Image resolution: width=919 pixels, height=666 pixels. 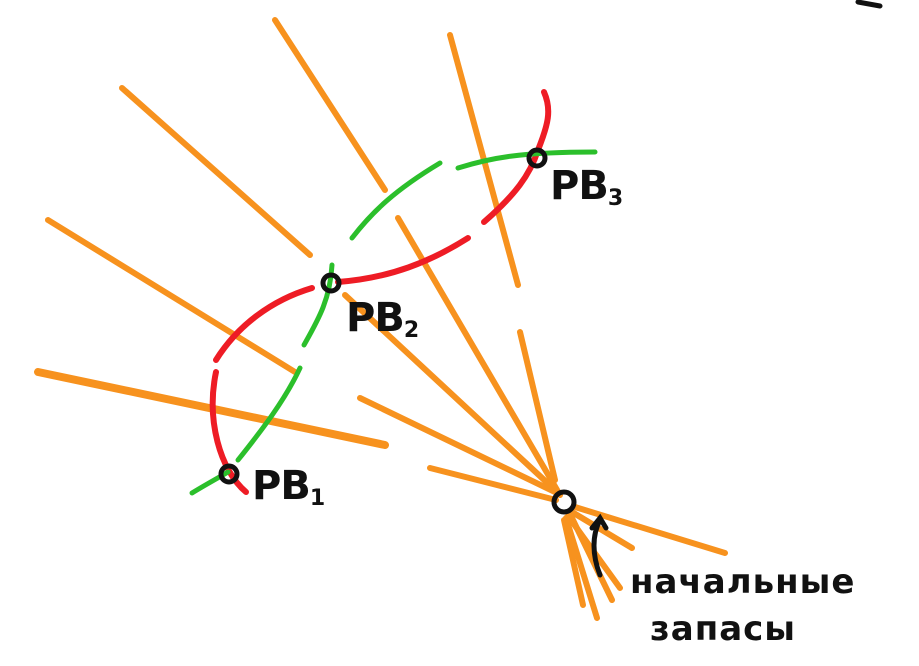 I want to click on label-pb3-text: PB, so click(x=579, y=186).